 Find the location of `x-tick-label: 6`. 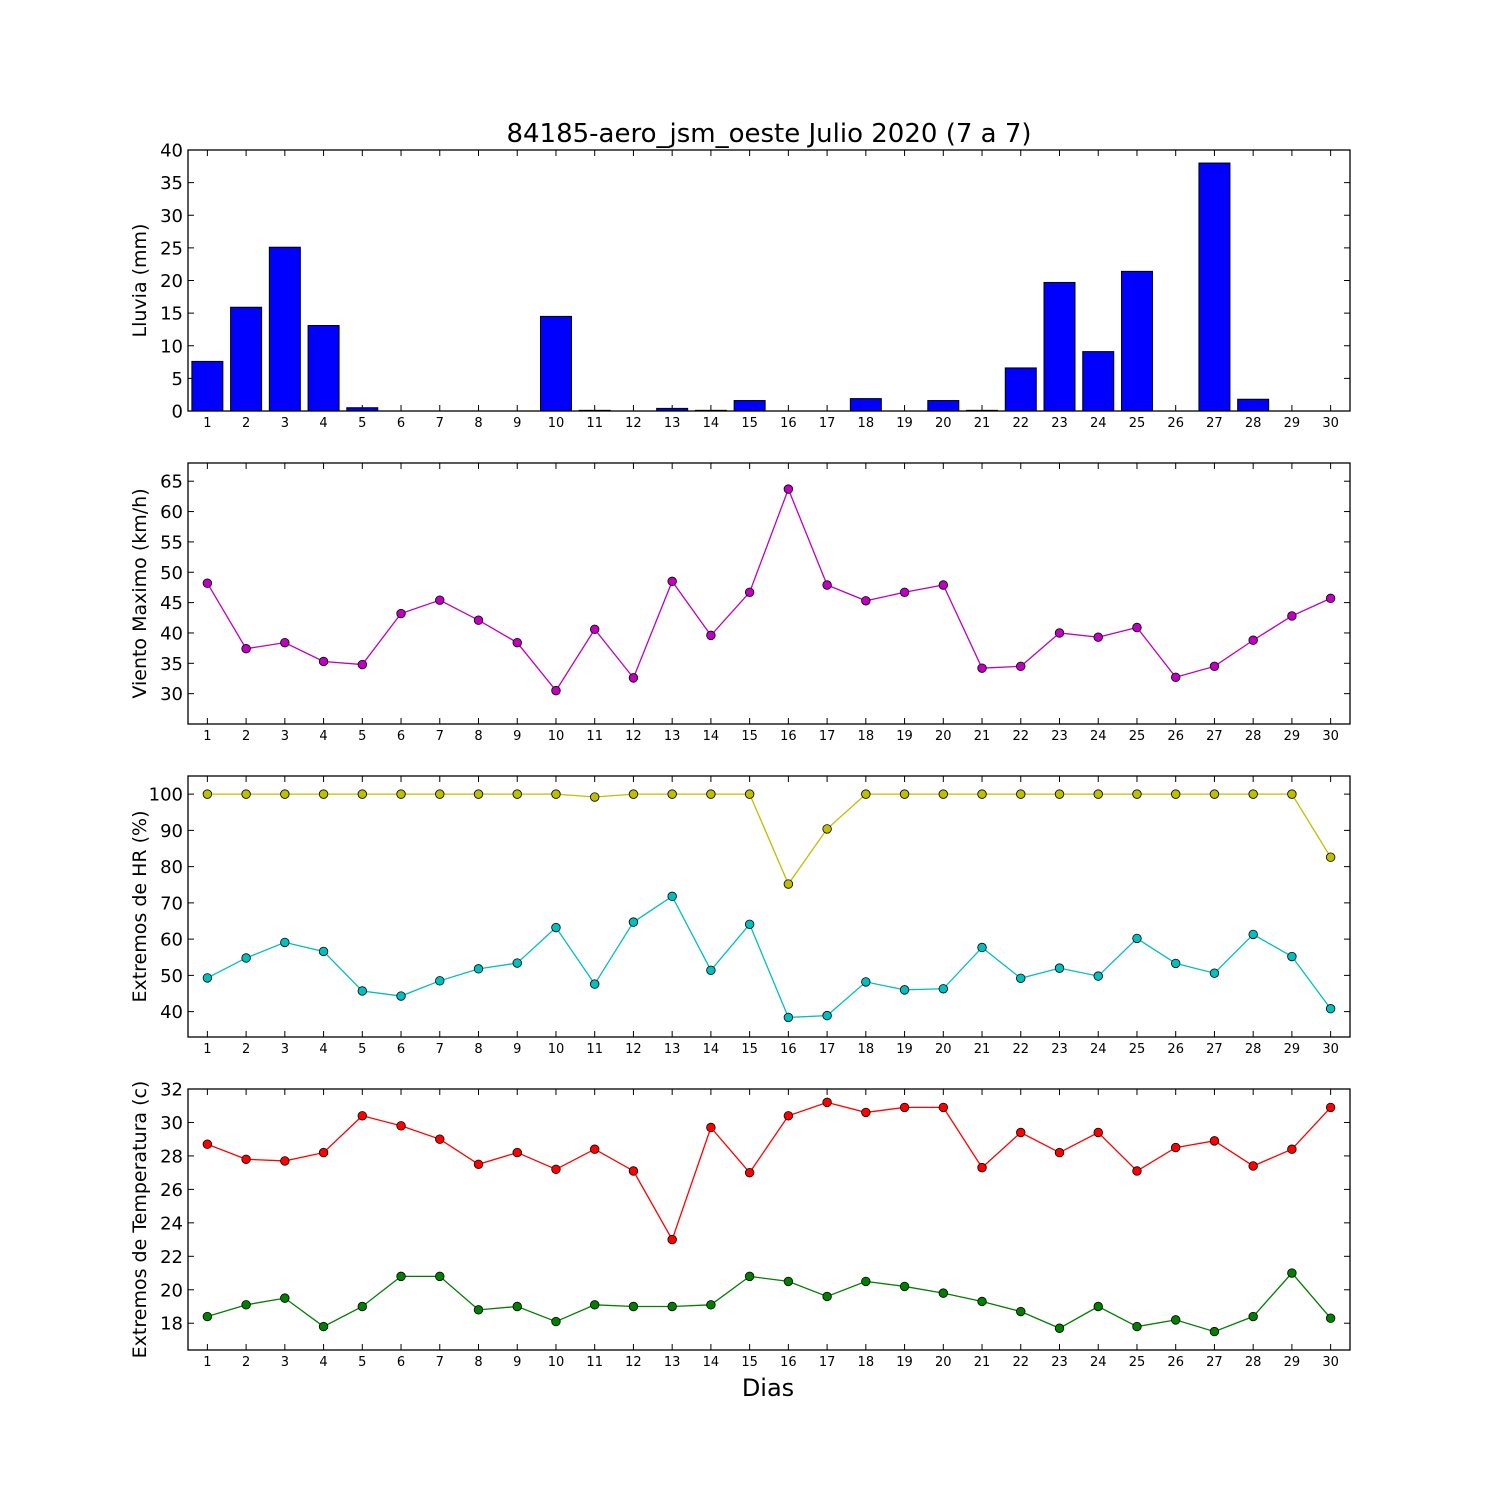

x-tick-label: 6 is located at coordinates (401, 1362).